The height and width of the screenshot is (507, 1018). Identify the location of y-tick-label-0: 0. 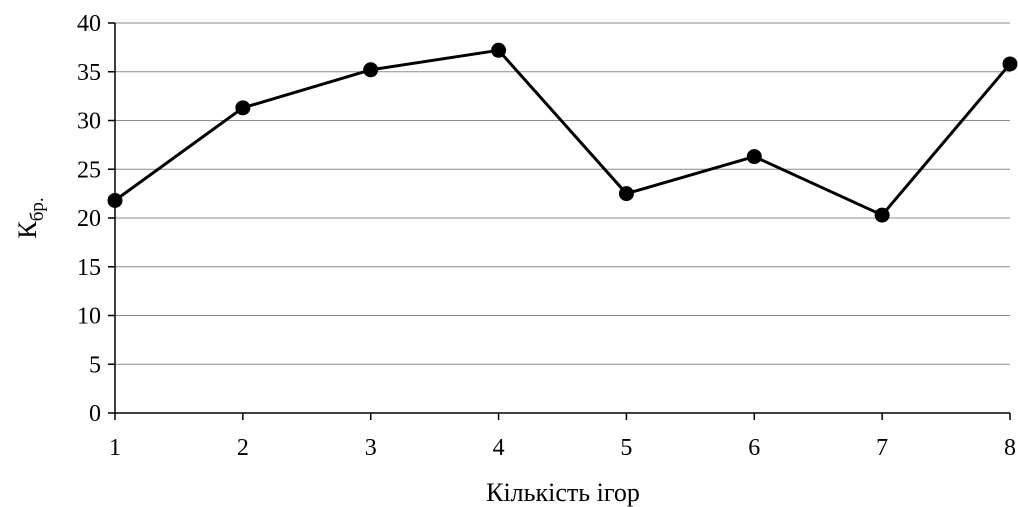
(95, 414).